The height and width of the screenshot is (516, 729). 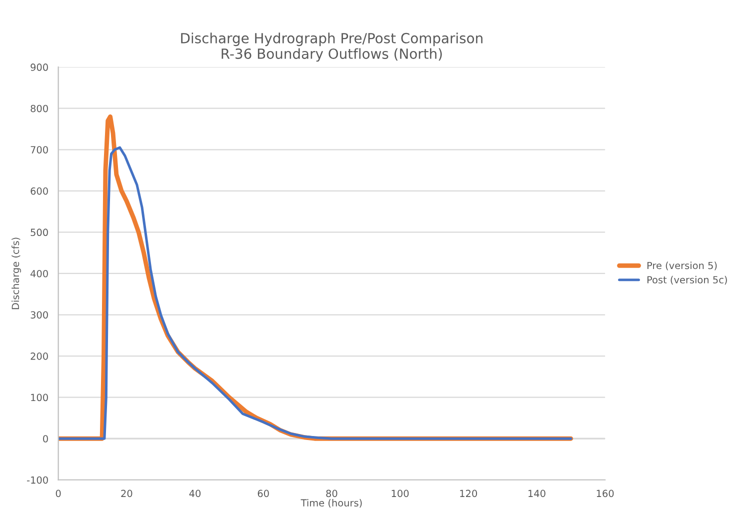 I want to click on x-tick-label: 60, so click(x=263, y=494).